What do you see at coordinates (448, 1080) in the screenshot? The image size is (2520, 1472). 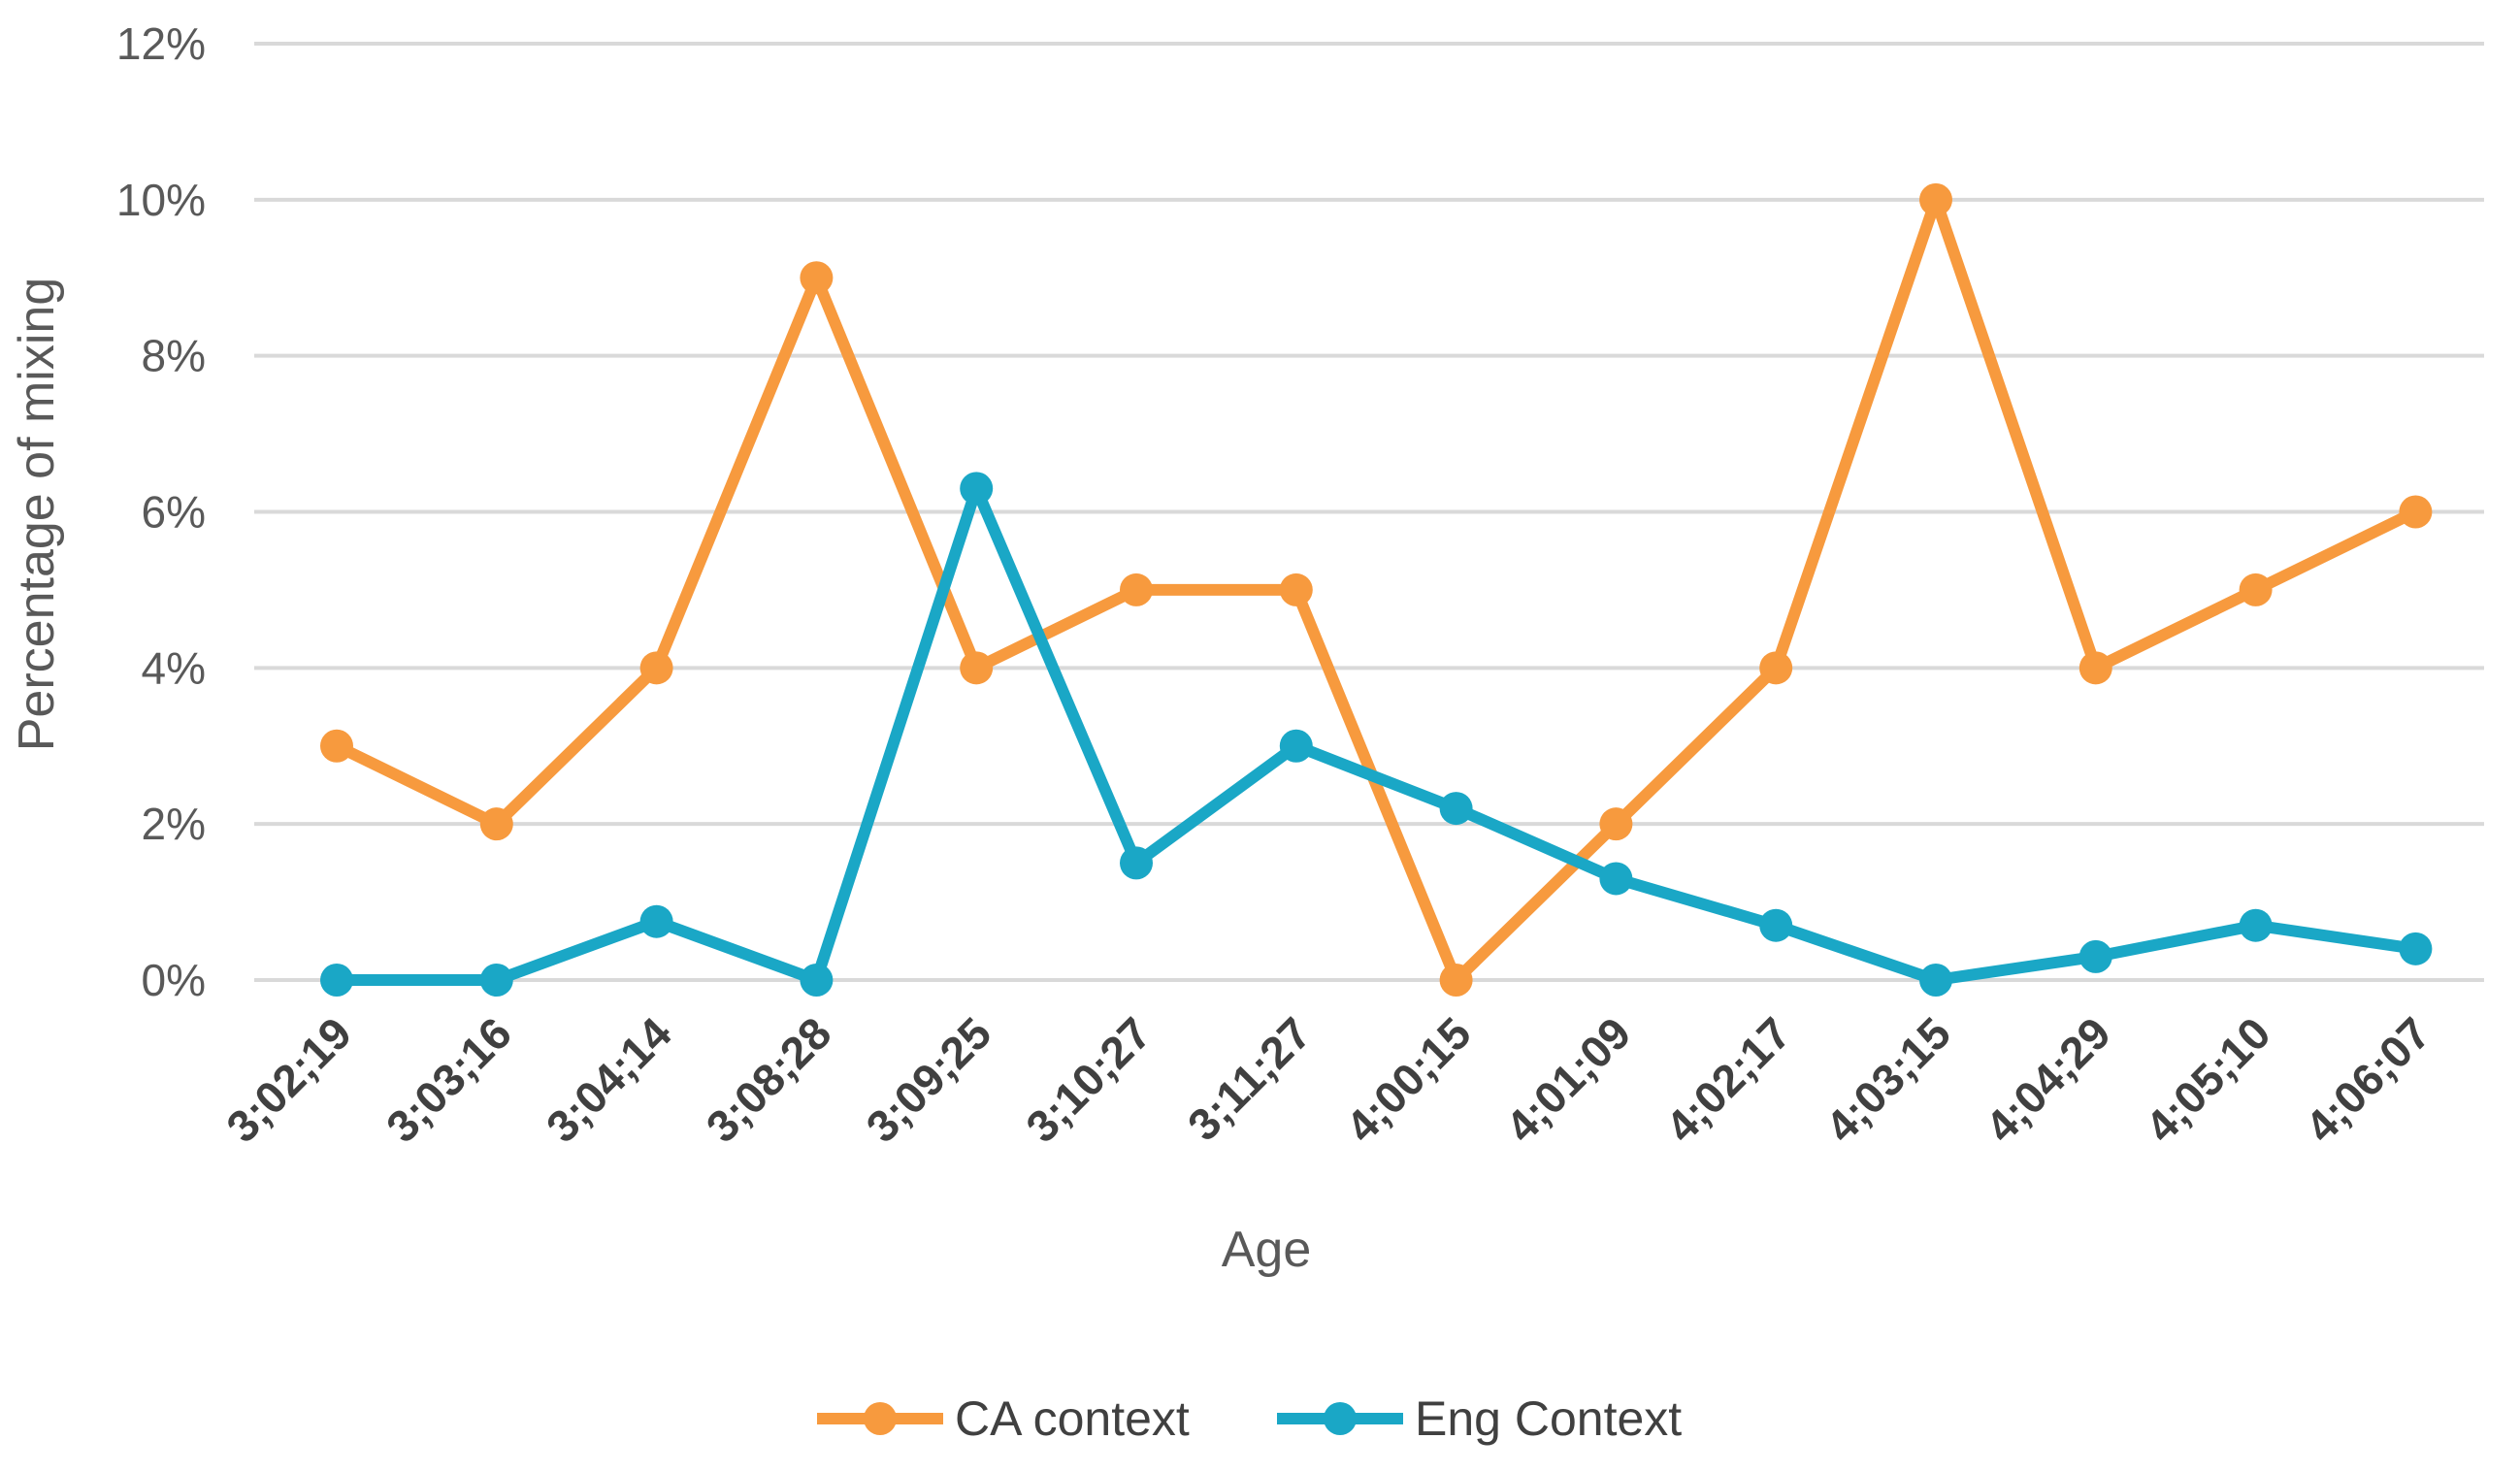 I see `x-tick-label: 3;03;16` at bounding box center [448, 1080].